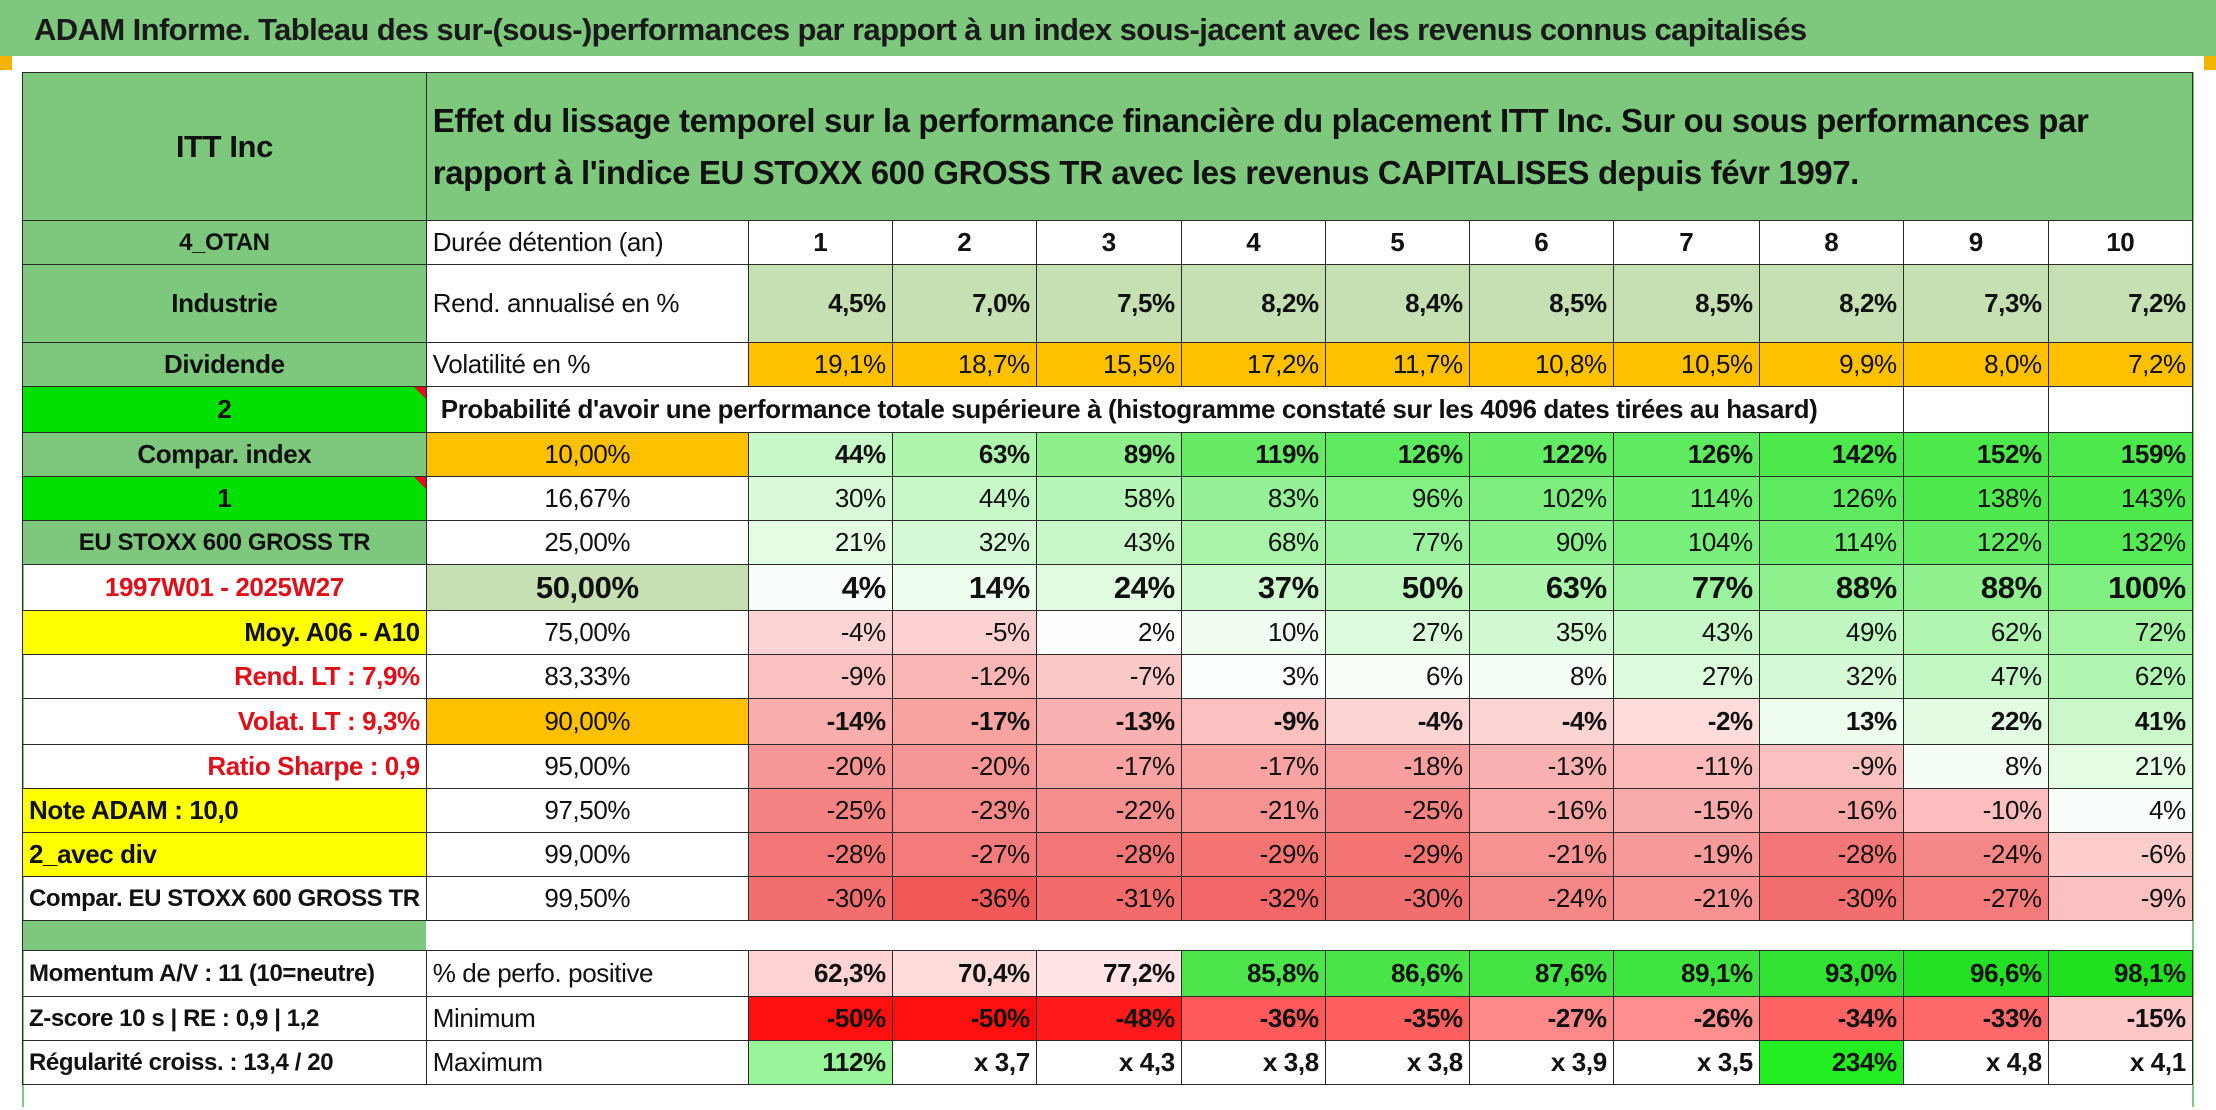 The height and width of the screenshot is (1110, 2216). What do you see at coordinates (1541, 973) in the screenshot?
I see `positive-cell: 87,6%` at bounding box center [1541, 973].